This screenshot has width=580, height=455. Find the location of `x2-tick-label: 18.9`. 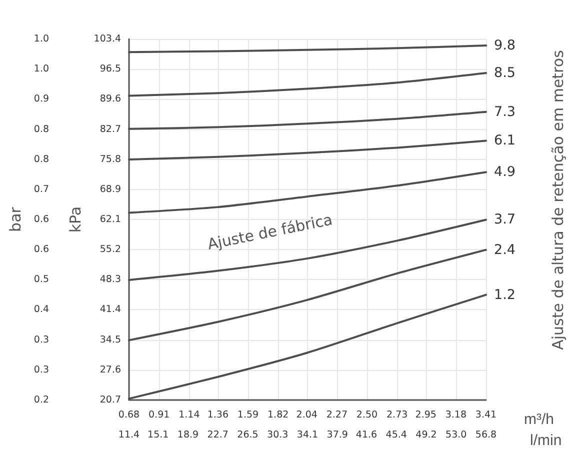

x2-tick-label: 18.9 is located at coordinates (188, 435).